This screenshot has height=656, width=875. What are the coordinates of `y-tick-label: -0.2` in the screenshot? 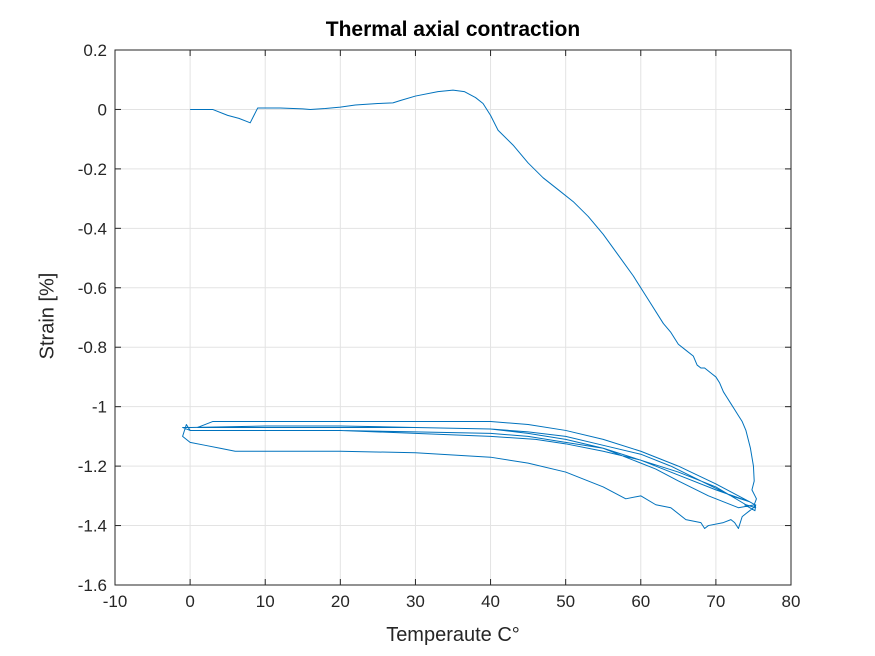 It's located at (92, 169).